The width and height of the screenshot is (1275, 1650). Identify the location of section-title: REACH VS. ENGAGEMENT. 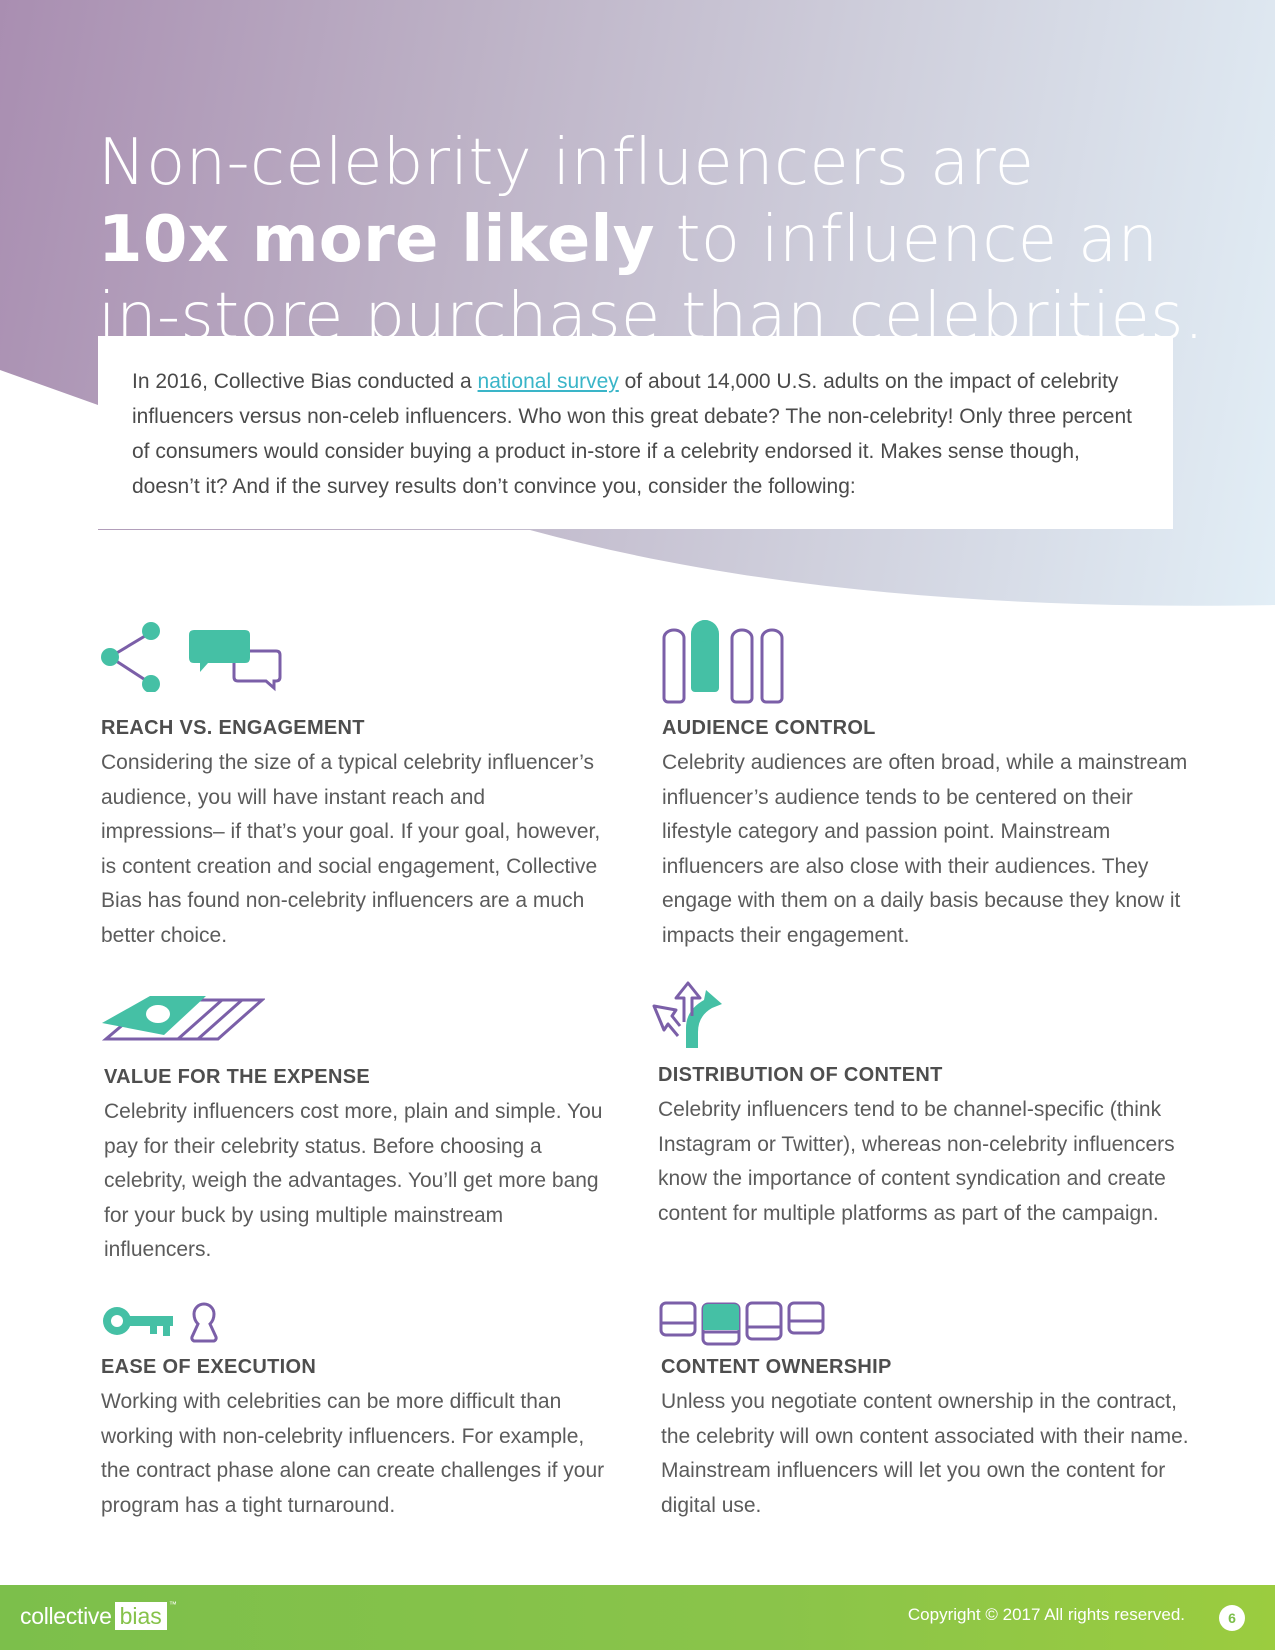
(233, 728).